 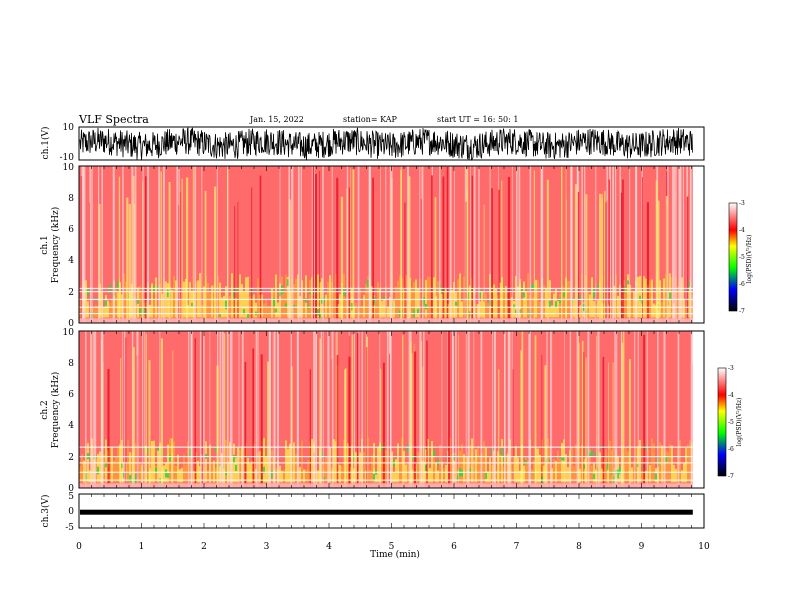 What do you see at coordinates (277, 119) in the screenshot?
I see `date-label: Jan. 15, 2022` at bounding box center [277, 119].